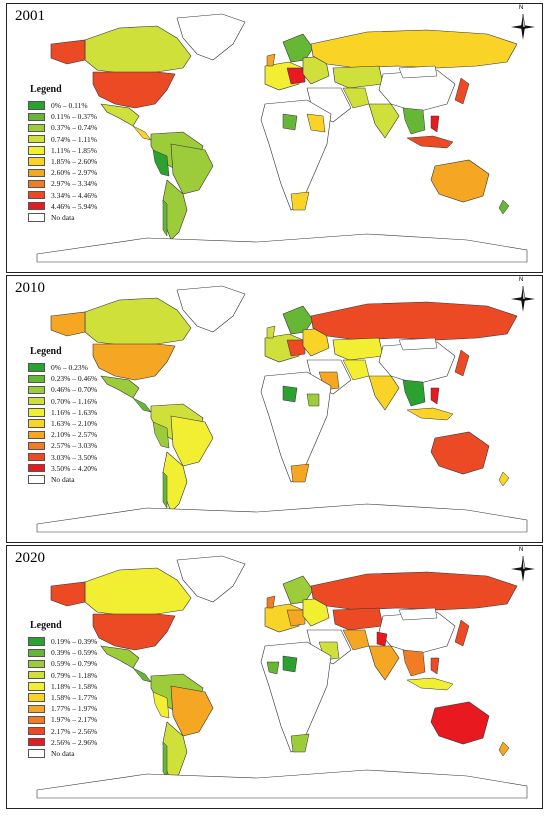  What do you see at coordinates (460, 181) in the screenshot?
I see `australia` at bounding box center [460, 181].